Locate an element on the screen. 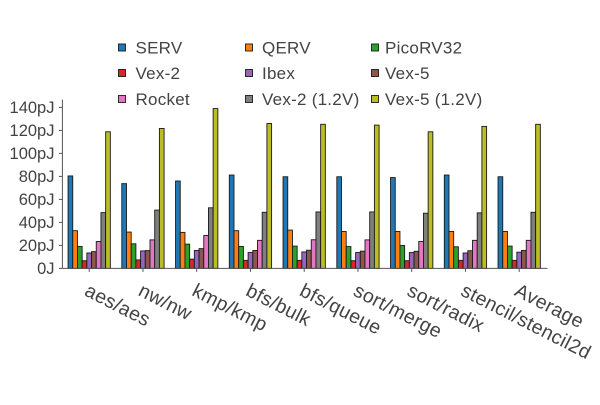  svg-text: 20pJ is located at coordinates (37, 246).